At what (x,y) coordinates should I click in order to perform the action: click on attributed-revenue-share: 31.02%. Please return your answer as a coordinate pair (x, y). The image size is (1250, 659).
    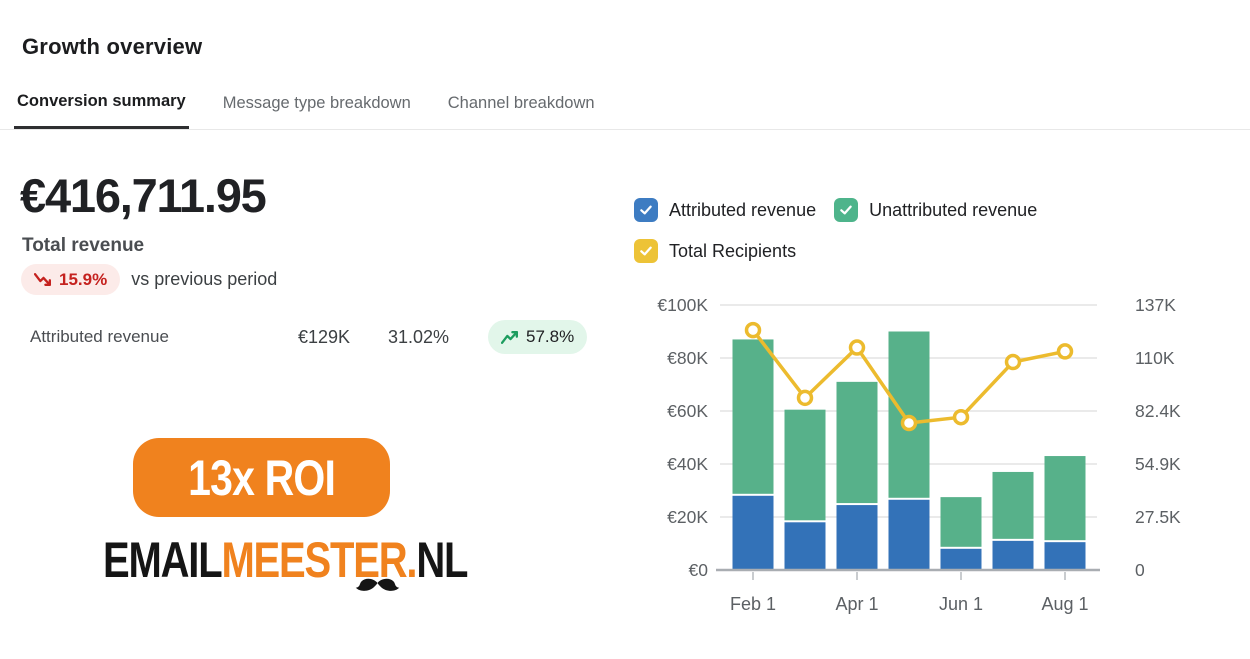
    Looking at the image, I should click on (419, 337).